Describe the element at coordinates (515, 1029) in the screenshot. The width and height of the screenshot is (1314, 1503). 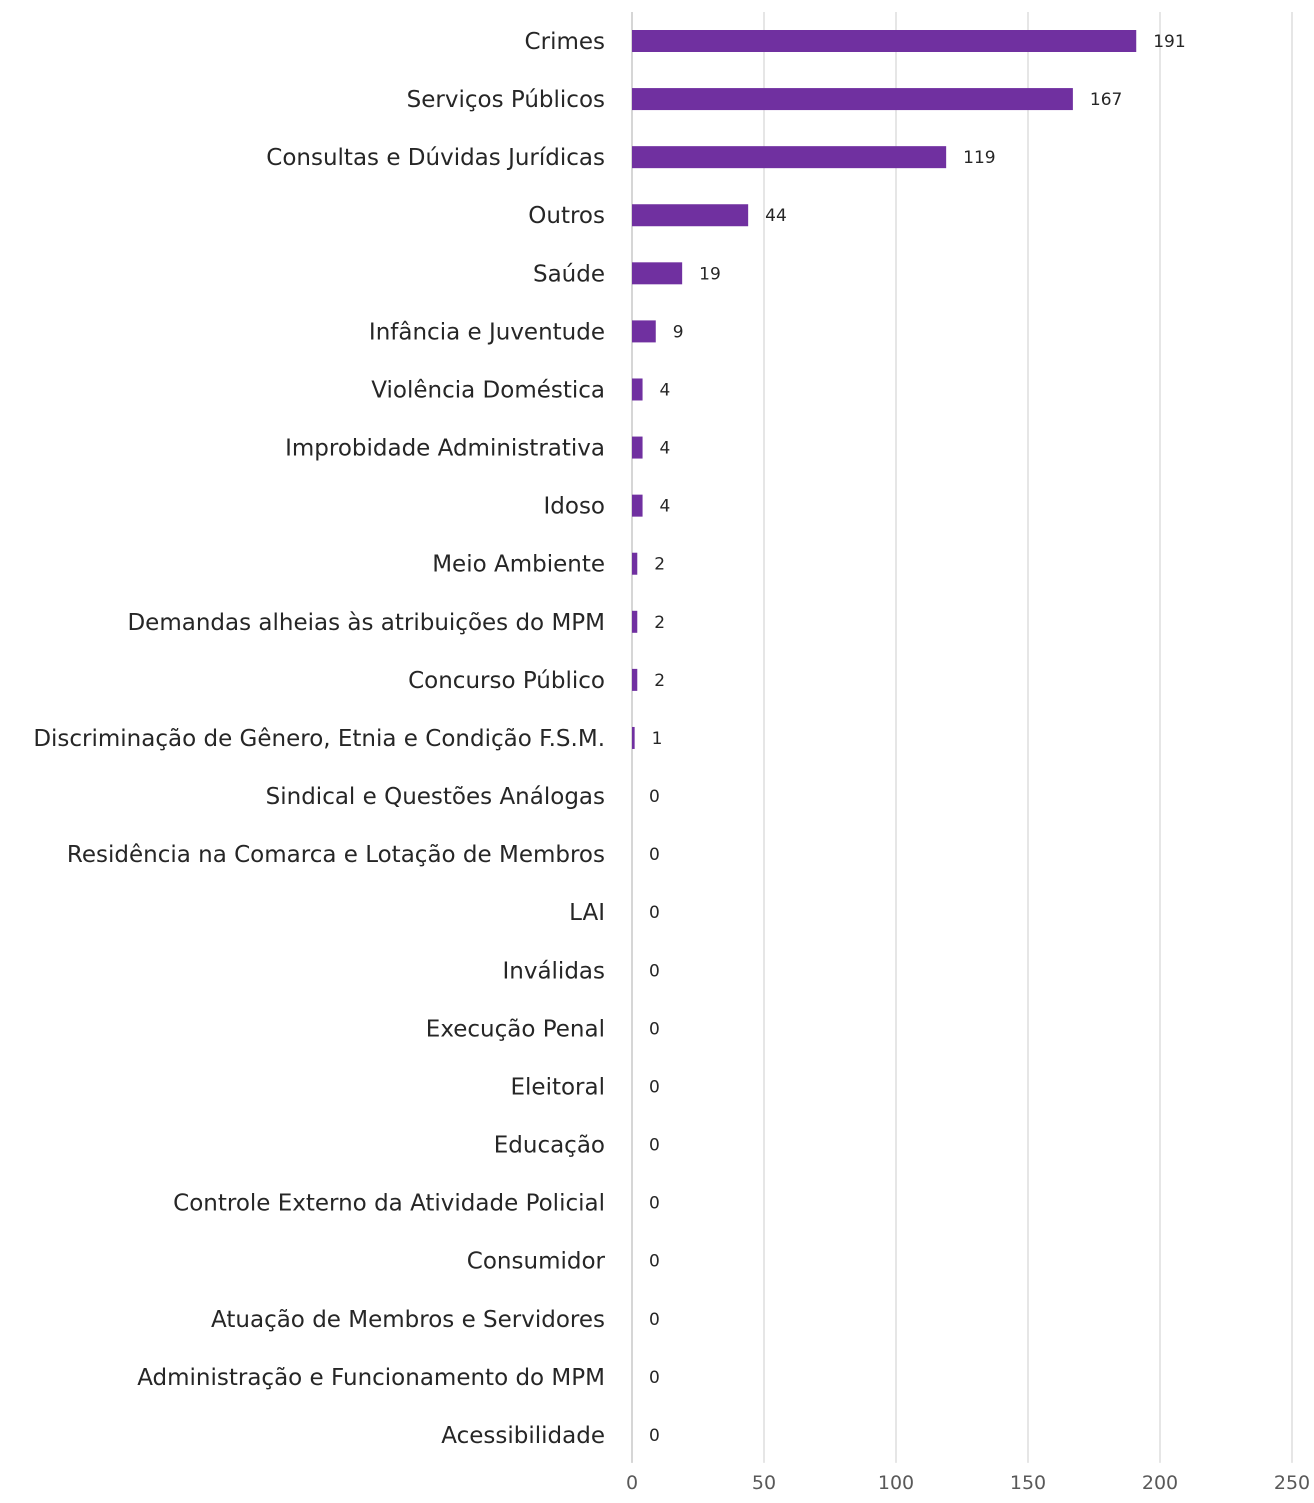
I see `category-label: Execução Penal` at that location.